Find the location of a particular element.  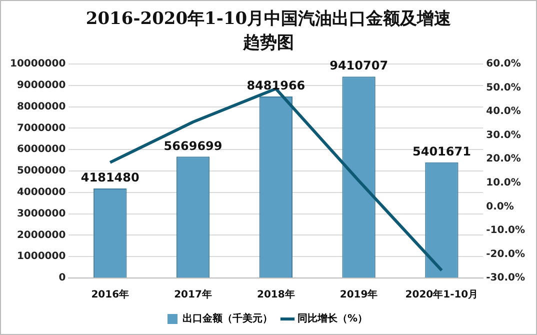

data-label: 4181480 is located at coordinates (110, 177).